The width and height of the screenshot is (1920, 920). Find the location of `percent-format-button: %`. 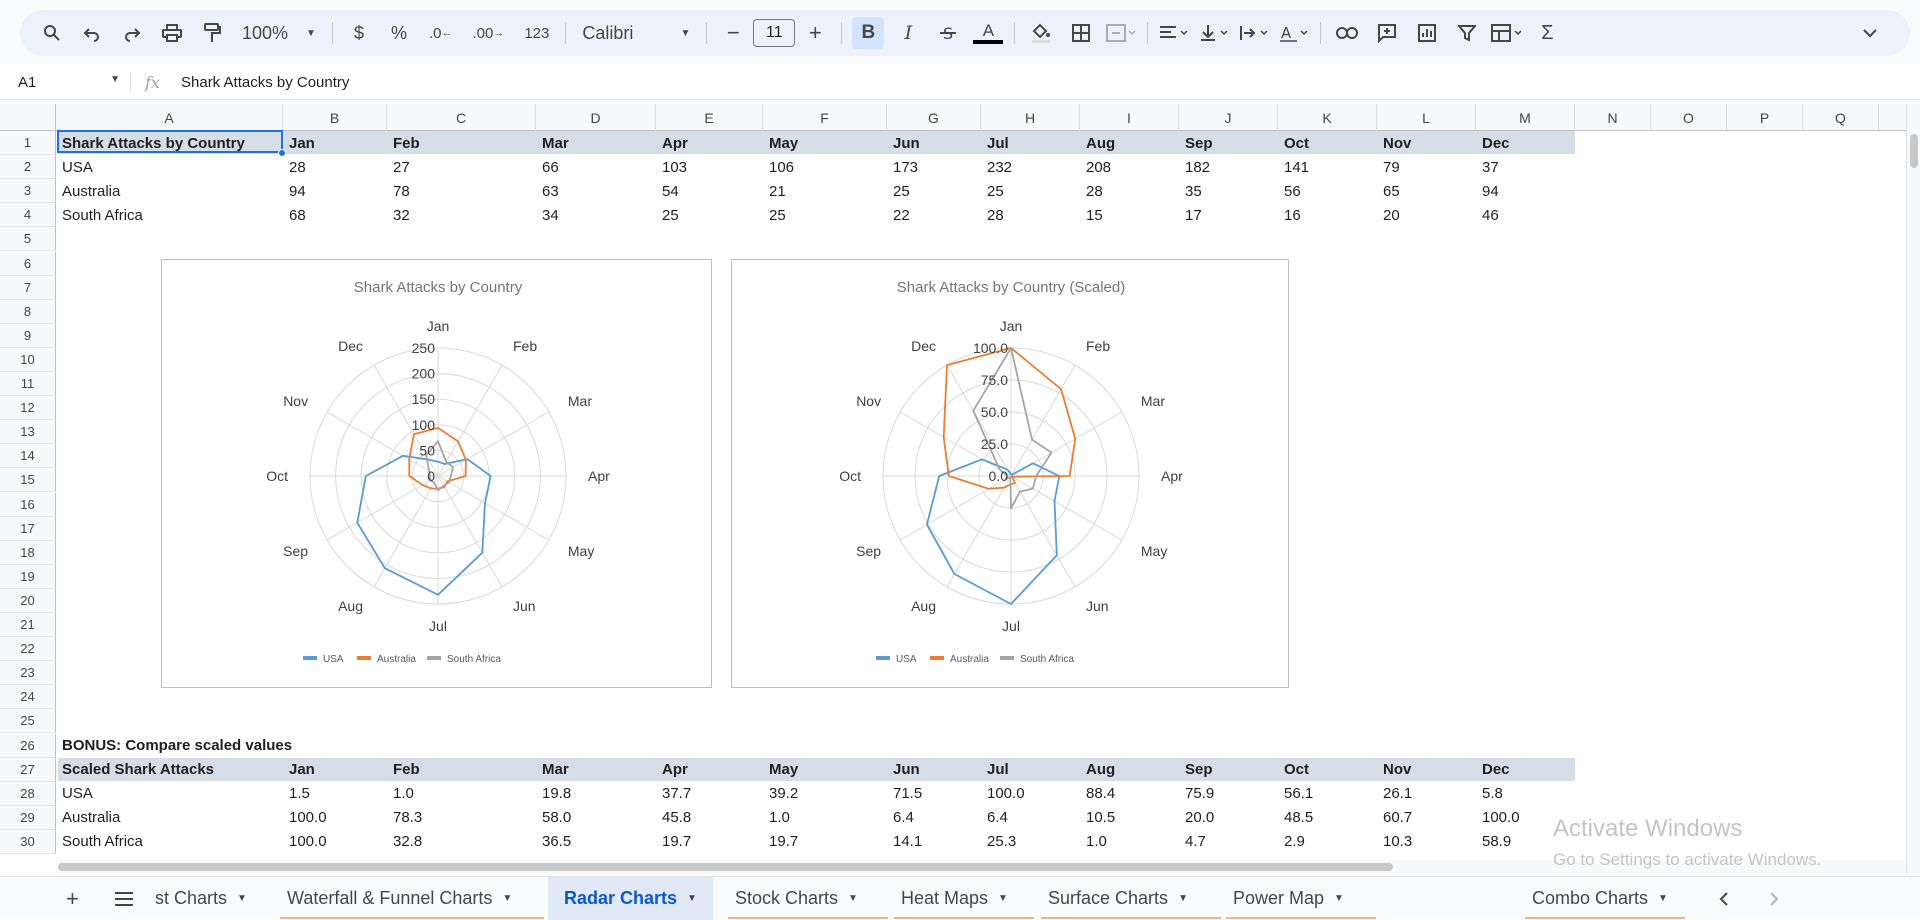

percent-format-button: % is located at coordinates (398, 32).